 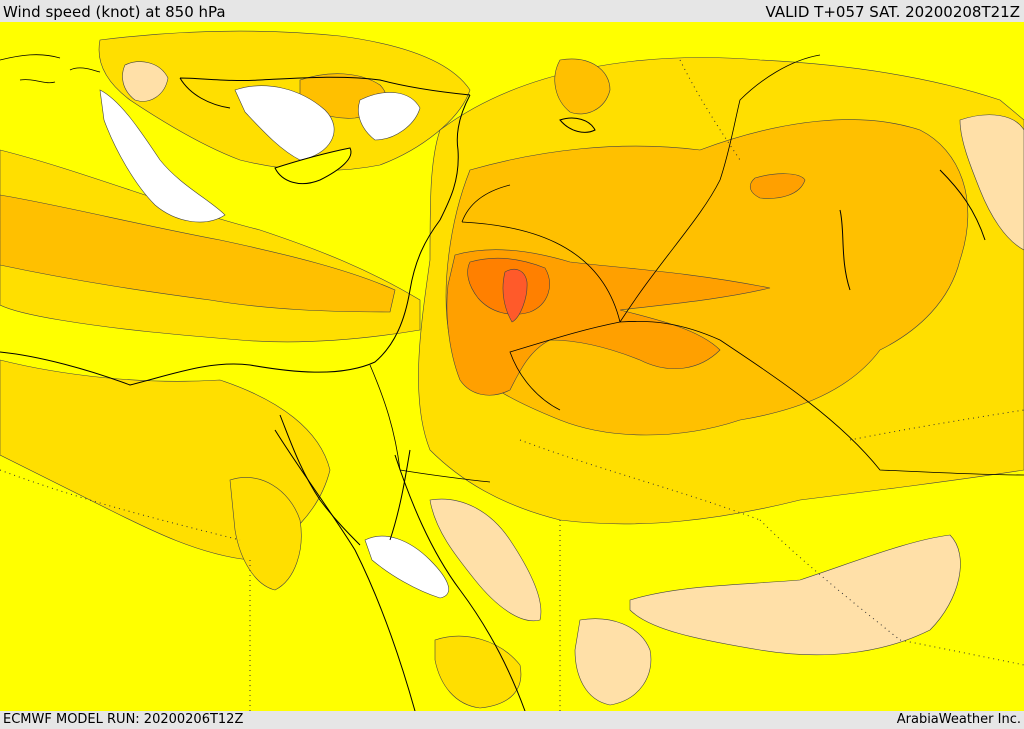 I want to click on field-calm-redsea, so click(x=406, y=567).